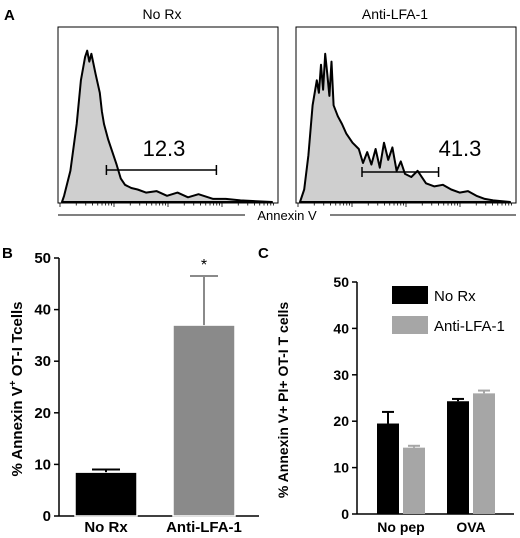 This screenshot has height=538, width=520. I want to click on x-tick-label-c: OVA, so click(470, 527).